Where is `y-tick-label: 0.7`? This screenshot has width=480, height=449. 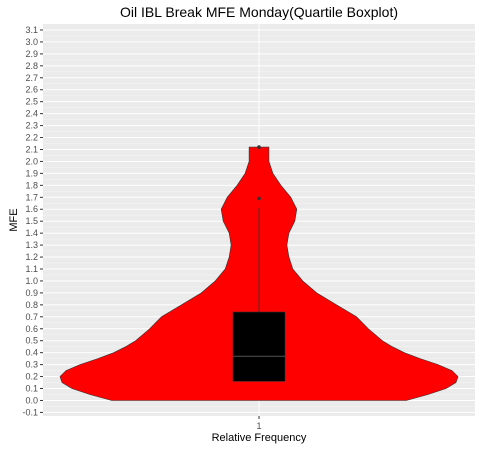
y-tick-label: 0.7 is located at coordinates (31, 317).